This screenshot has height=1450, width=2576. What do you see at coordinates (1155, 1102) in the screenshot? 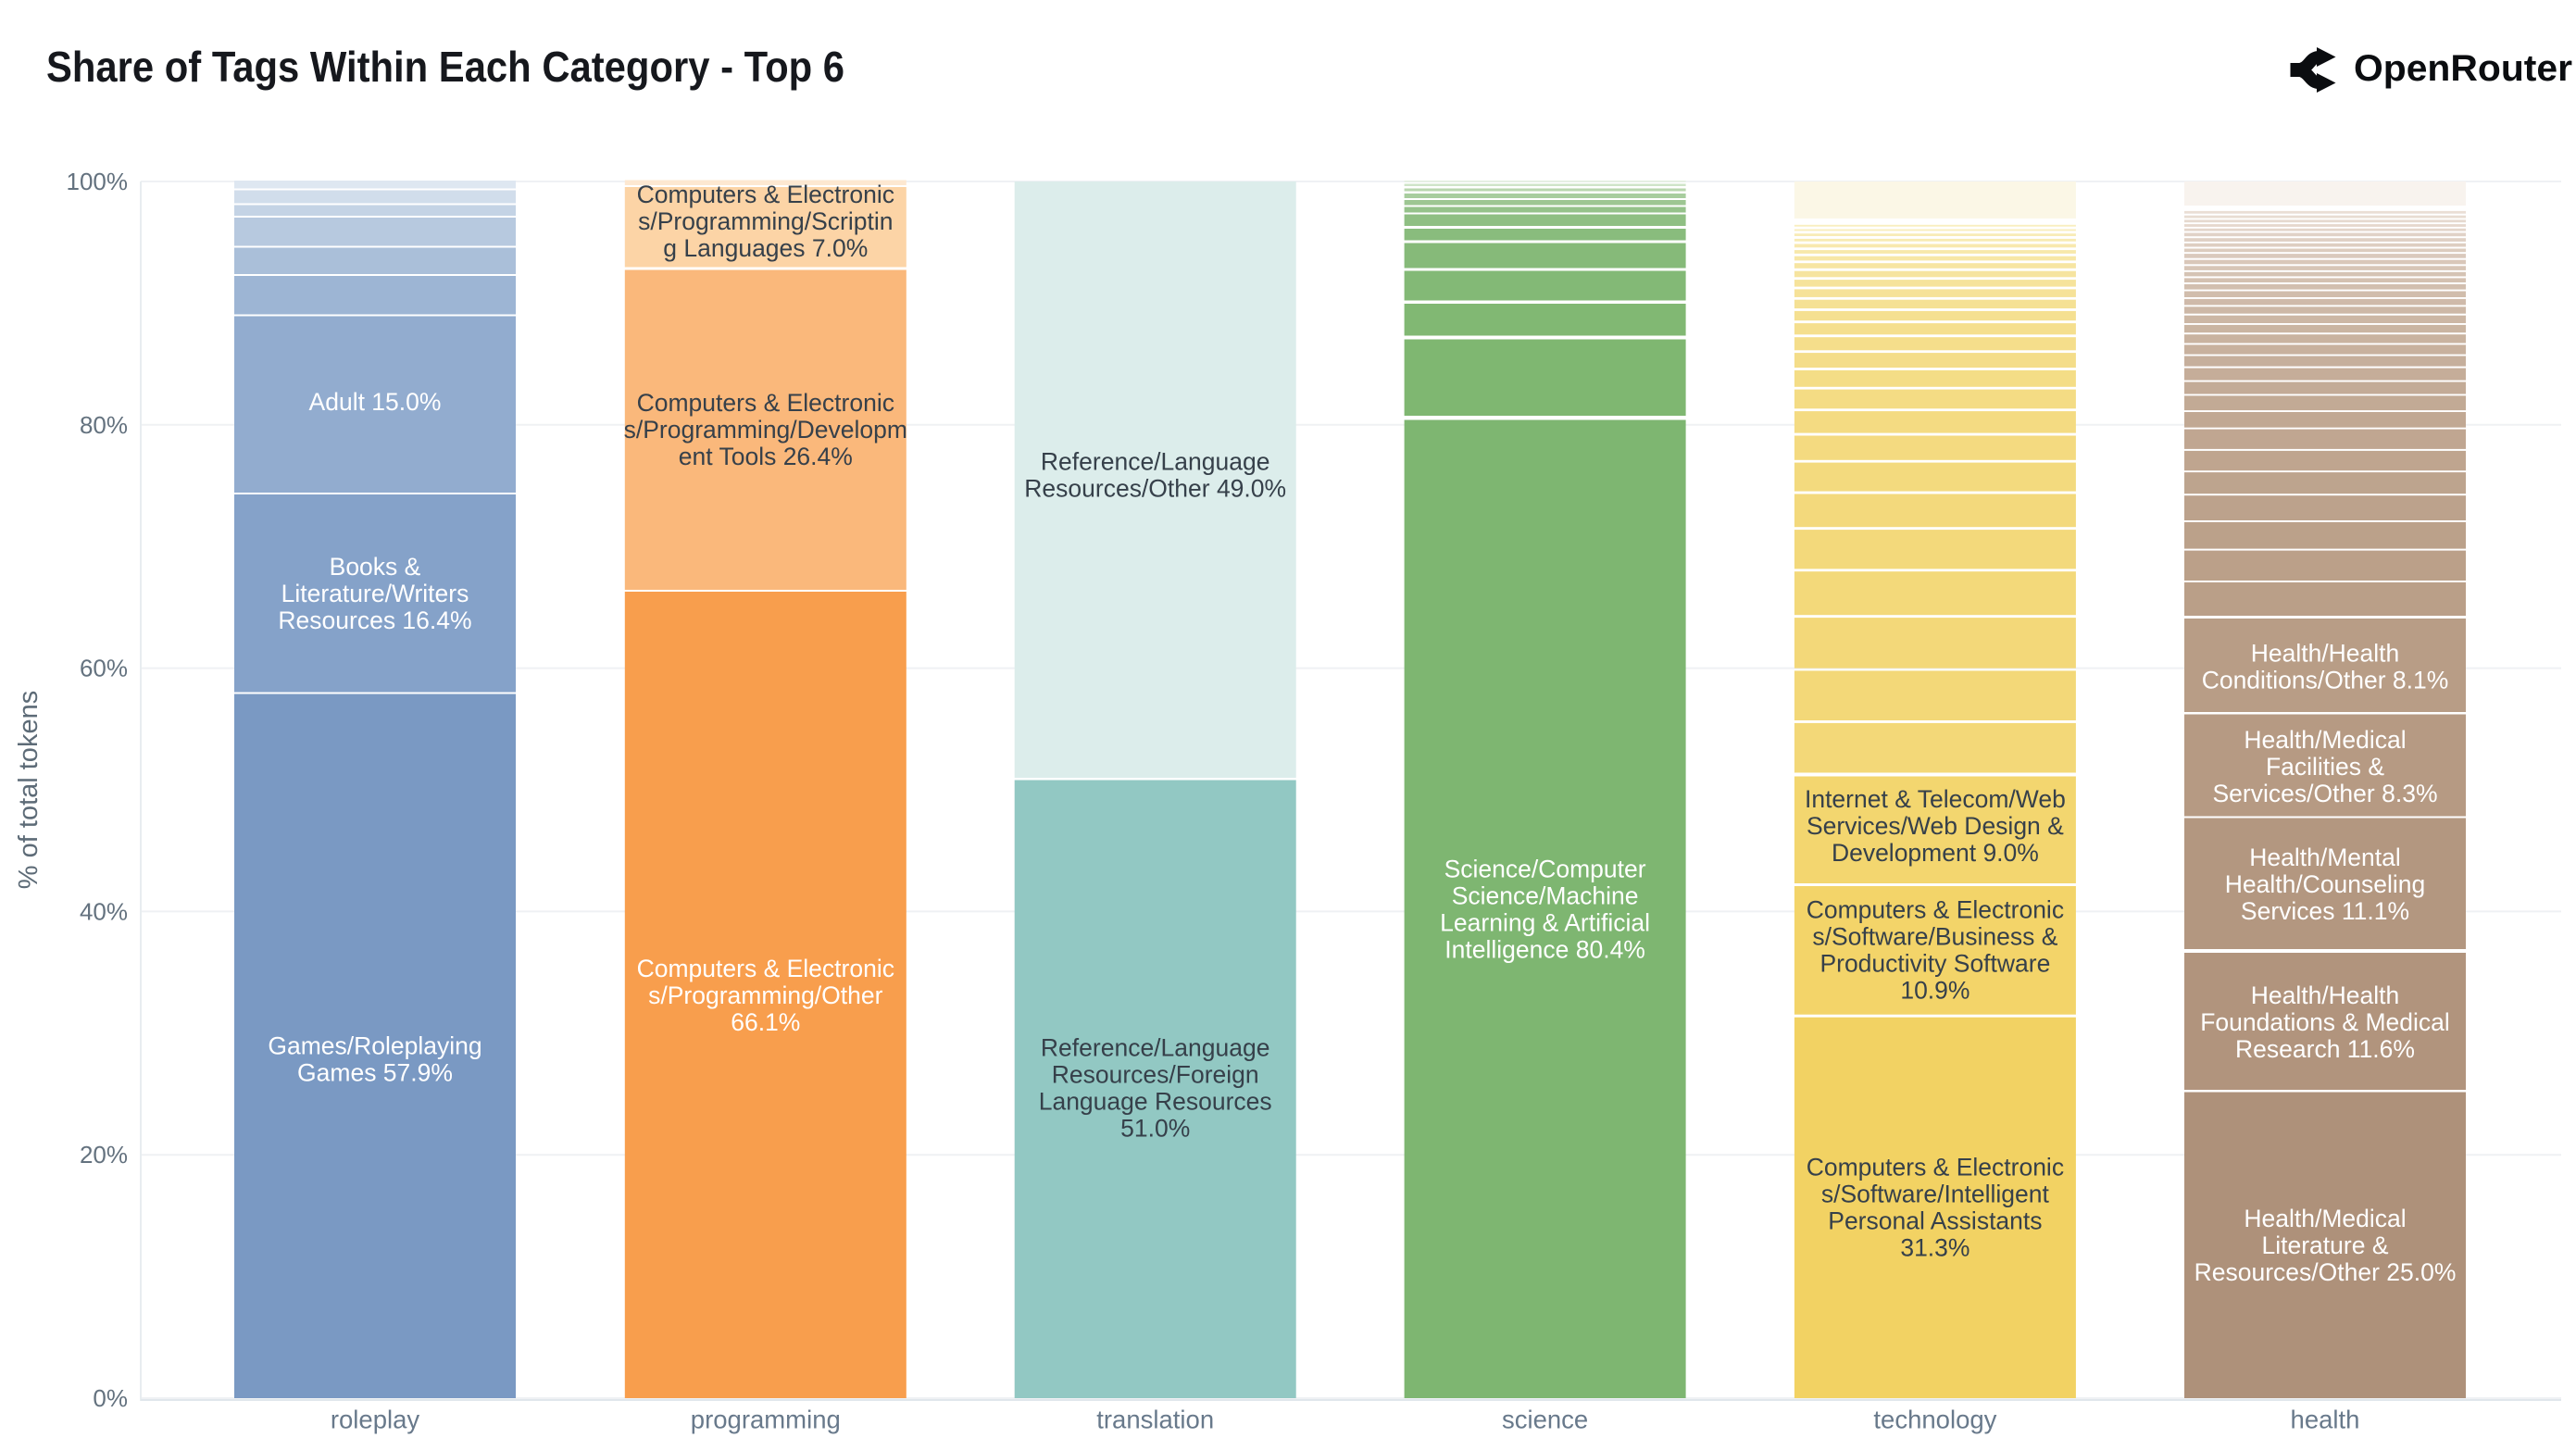
I see `svg-text: Language Resources` at bounding box center [1155, 1102].